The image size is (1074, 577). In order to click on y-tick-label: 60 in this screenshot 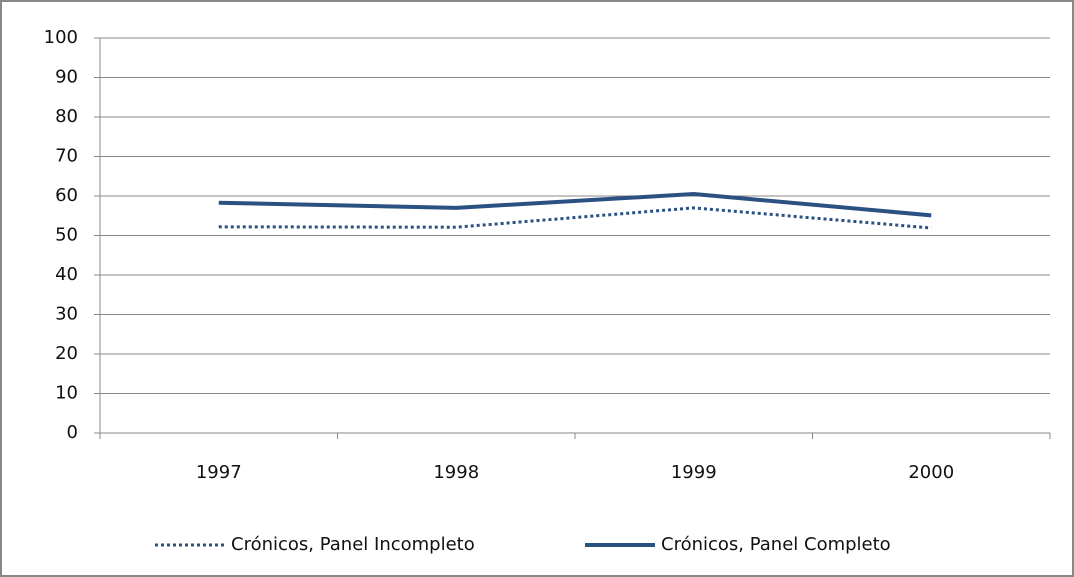, I will do `click(66, 195)`.